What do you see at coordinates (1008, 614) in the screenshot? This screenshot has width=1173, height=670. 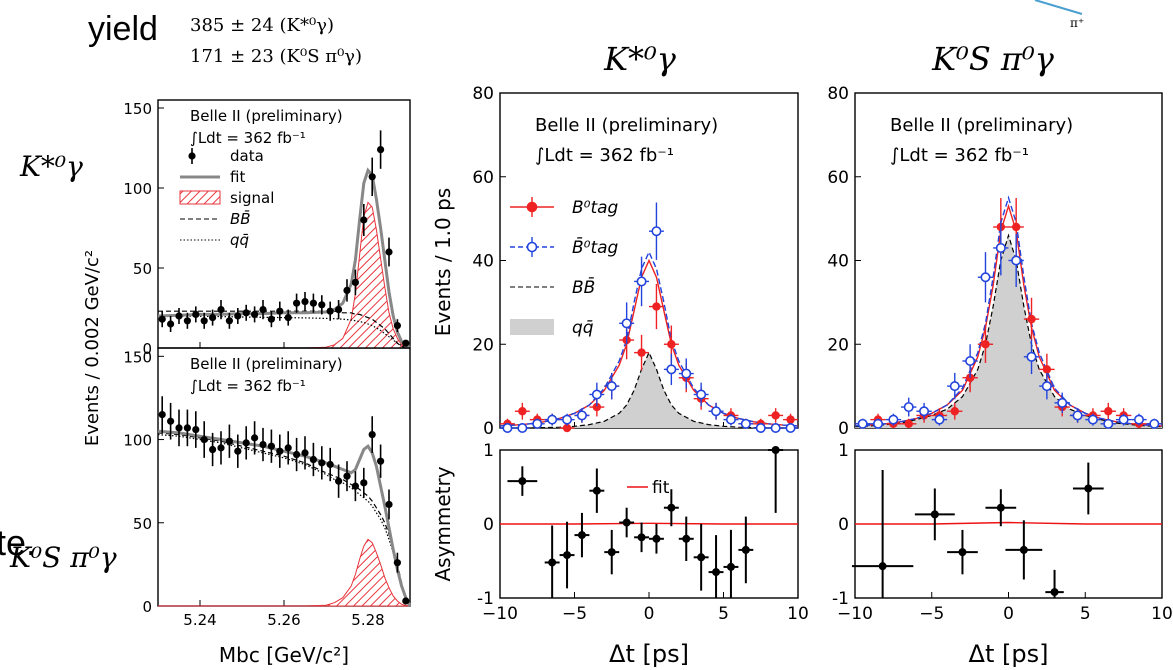 I see `asym_ks-xtick-label: 0` at bounding box center [1008, 614].